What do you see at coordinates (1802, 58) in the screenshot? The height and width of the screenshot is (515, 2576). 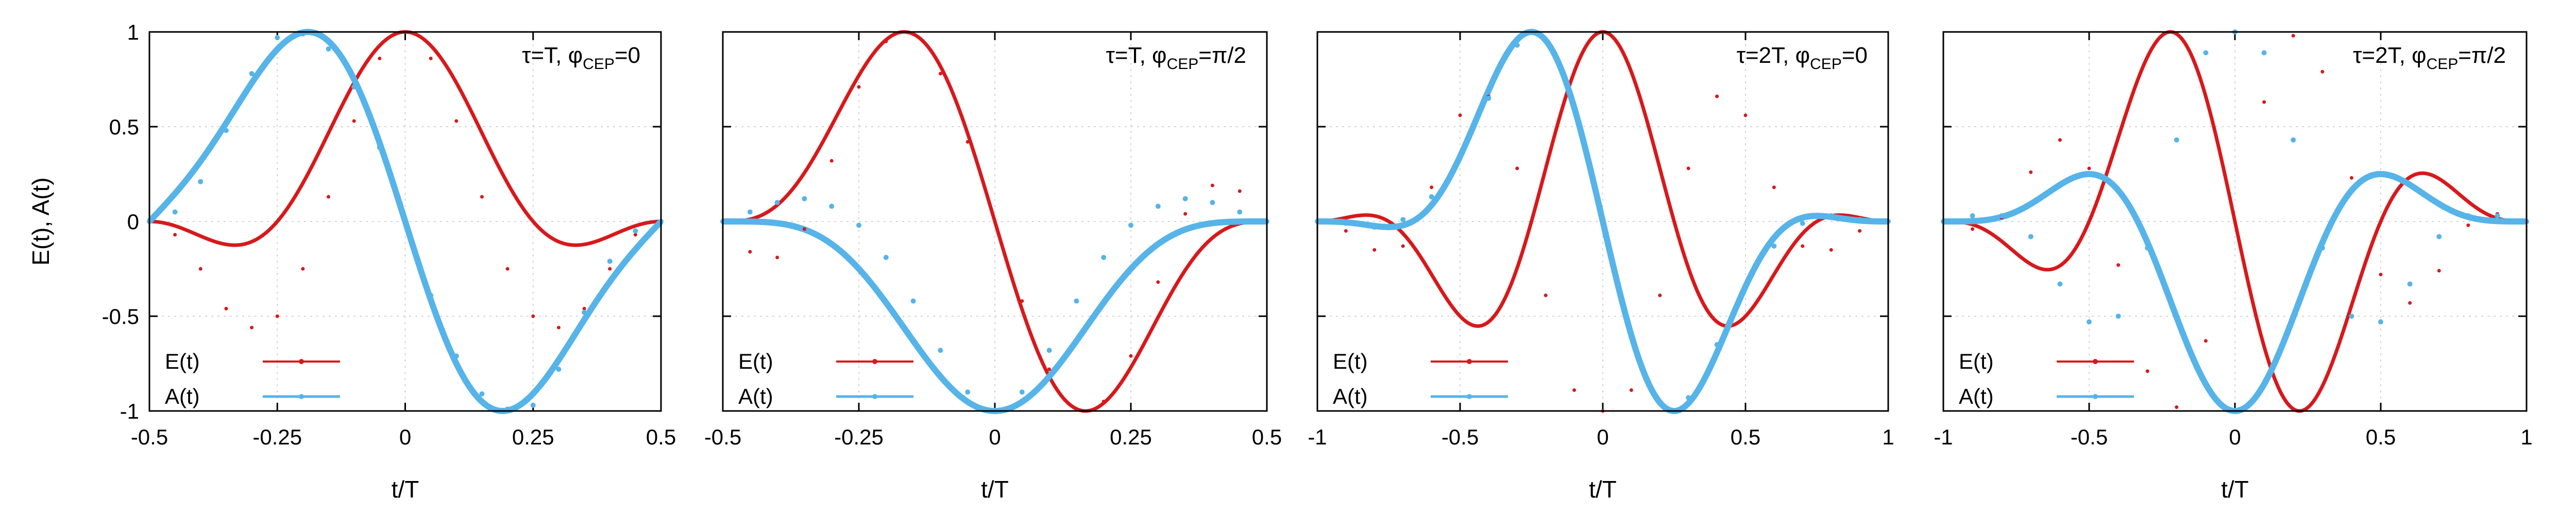 I see `panel-title: τ=2T, φCEP=0` at bounding box center [1802, 58].